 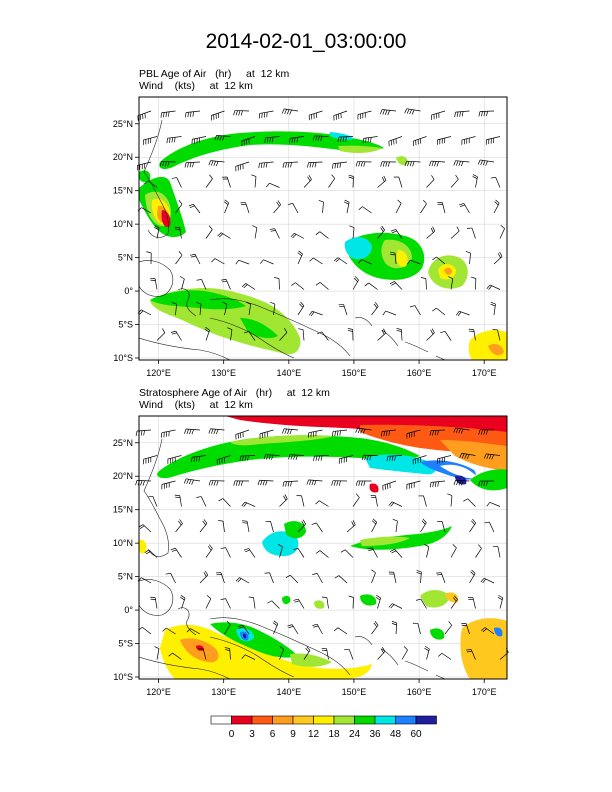 What do you see at coordinates (264, 393) in the screenshot?
I see `panel2-field-units: (hr)` at bounding box center [264, 393].